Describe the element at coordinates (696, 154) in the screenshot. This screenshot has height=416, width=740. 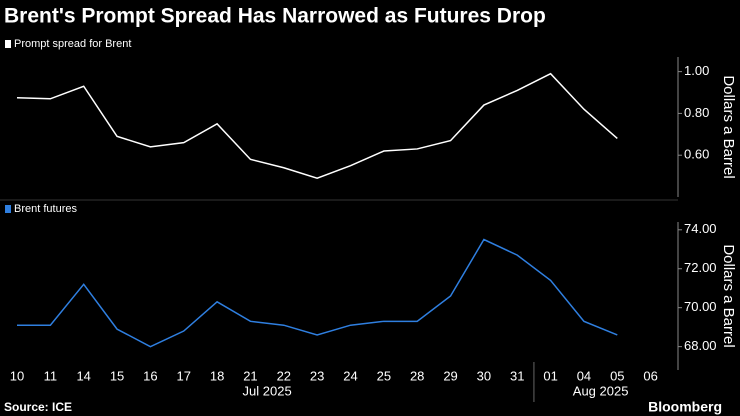
I see `y-tick-label: 0.60` at that location.